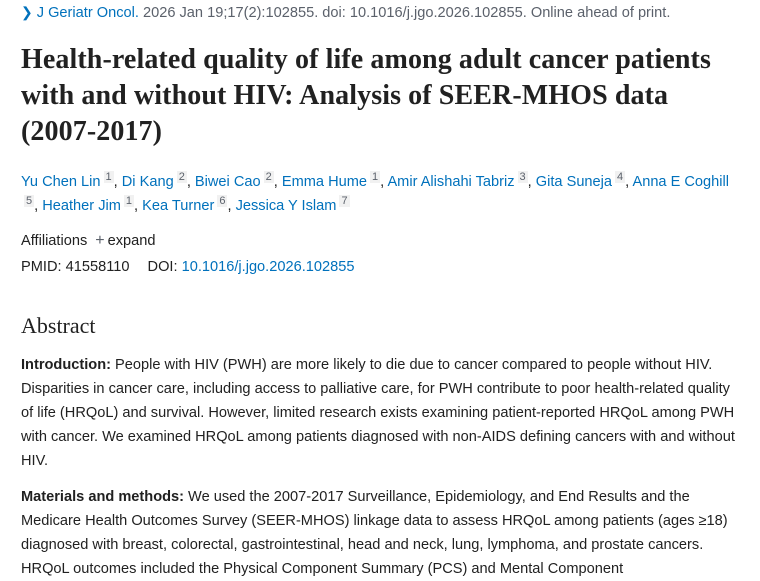  Describe the element at coordinates (87, 13) in the screenshot. I see `journal-link: J Geriatr Oncol.` at that location.